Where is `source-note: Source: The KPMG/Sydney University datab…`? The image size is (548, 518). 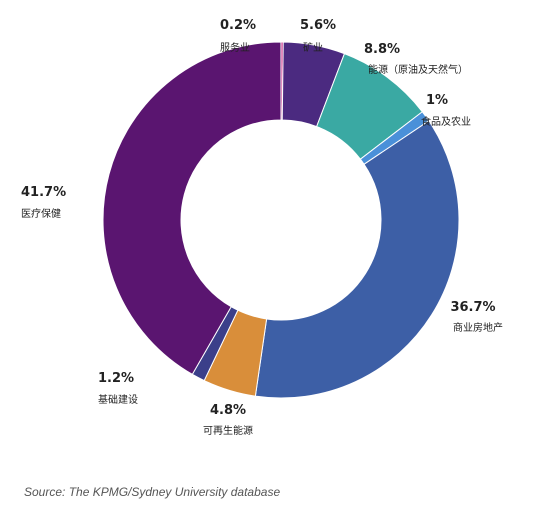
source-note: Source: The KPMG/Sydney University datab… is located at coordinates (152, 492).